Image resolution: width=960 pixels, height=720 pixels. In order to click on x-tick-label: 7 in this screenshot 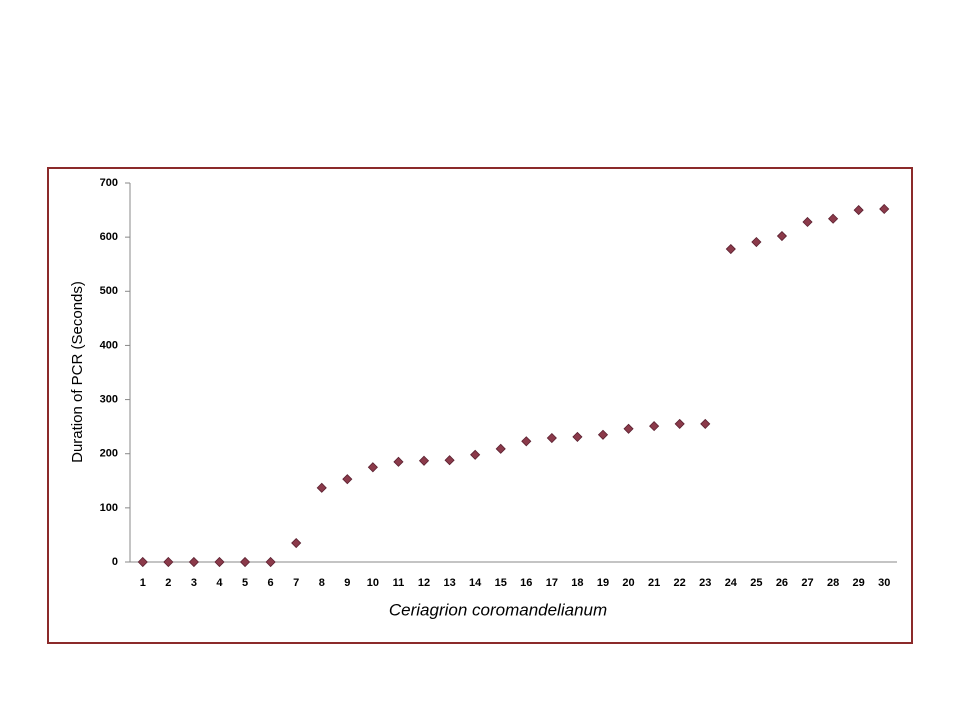, I will do `click(296, 583)`.